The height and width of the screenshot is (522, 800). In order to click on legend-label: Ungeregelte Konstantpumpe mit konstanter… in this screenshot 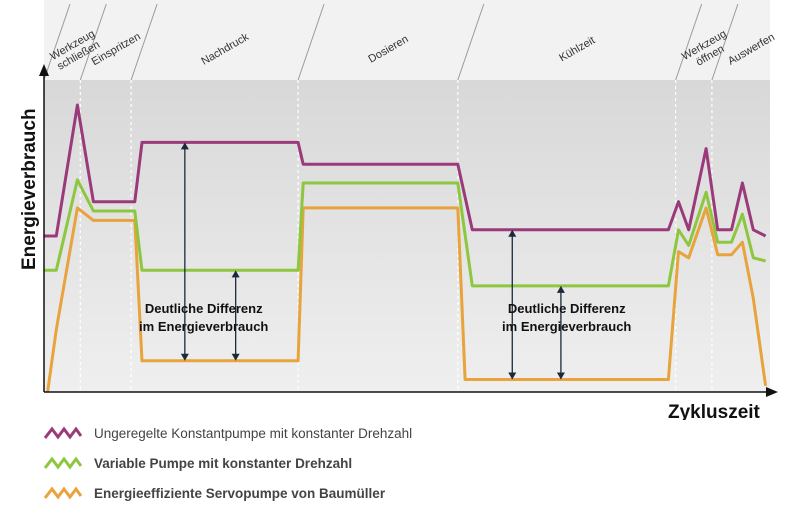, I will do `click(253, 433)`.